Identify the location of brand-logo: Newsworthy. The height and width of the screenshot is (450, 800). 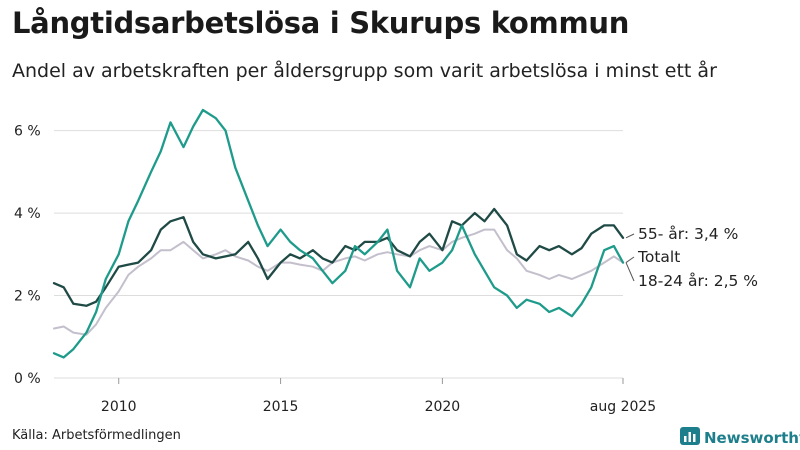
(740, 438).